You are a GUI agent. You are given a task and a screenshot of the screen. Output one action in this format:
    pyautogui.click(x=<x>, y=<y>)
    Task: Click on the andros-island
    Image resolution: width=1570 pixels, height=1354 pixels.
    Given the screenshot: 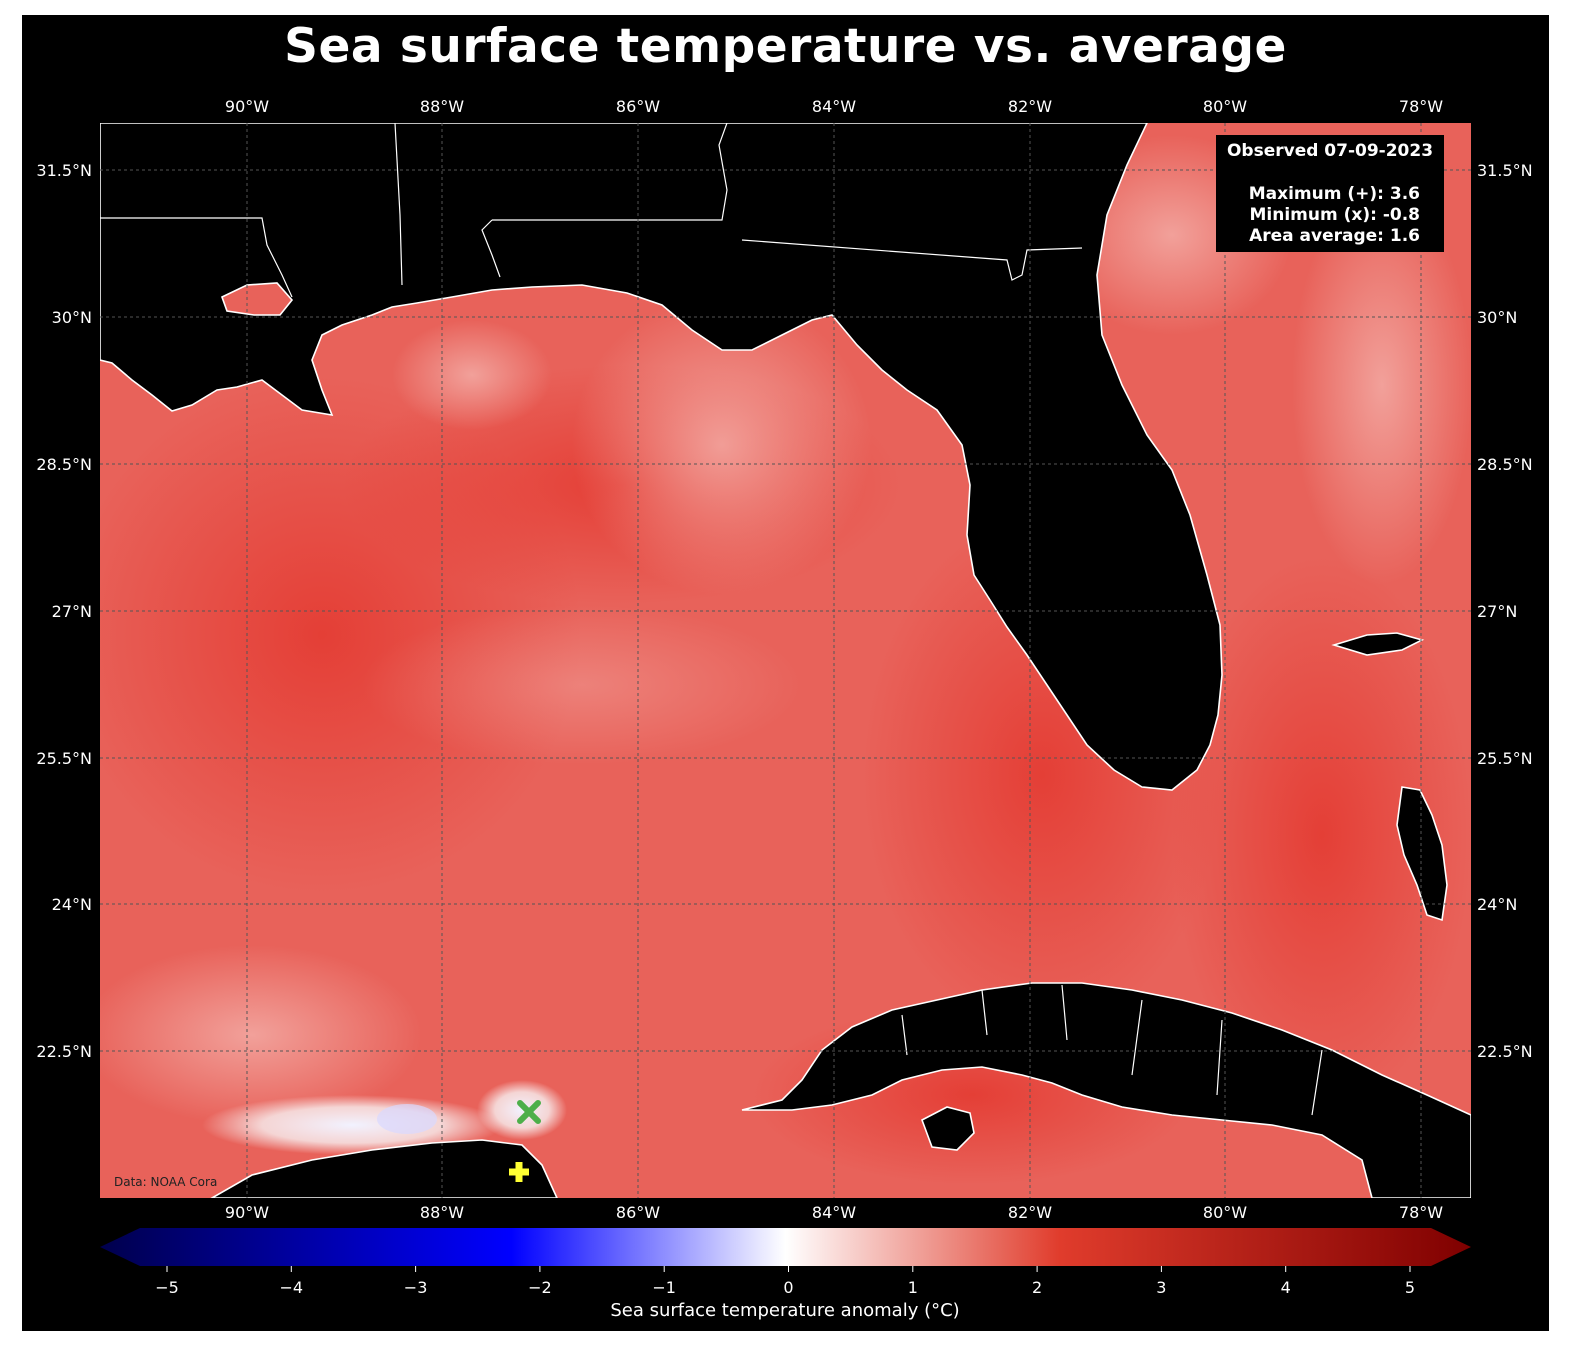 What is the action you would take?
    pyautogui.click(x=1422, y=854)
    